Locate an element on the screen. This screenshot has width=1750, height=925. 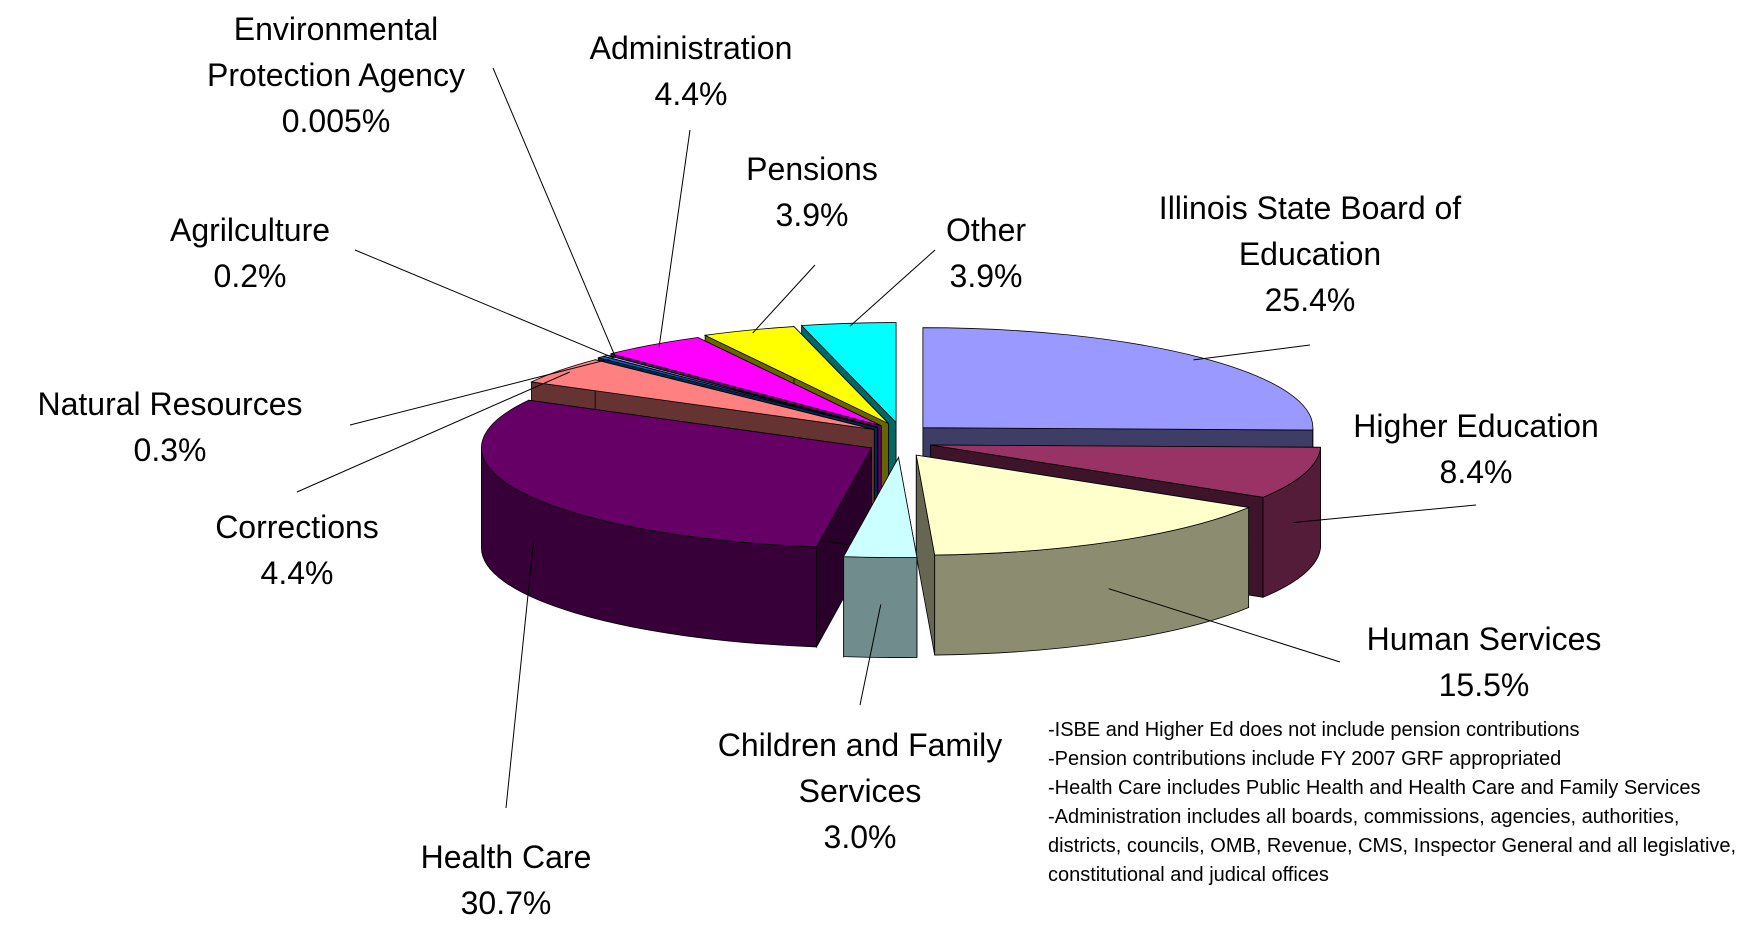
category-label: Other is located at coordinates (986, 230).